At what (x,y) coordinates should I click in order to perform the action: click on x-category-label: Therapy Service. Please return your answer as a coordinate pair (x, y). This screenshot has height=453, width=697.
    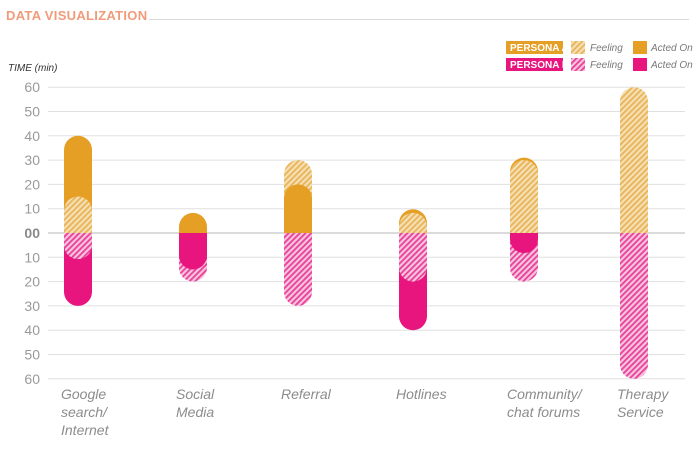
    Looking at the image, I should click on (643, 403).